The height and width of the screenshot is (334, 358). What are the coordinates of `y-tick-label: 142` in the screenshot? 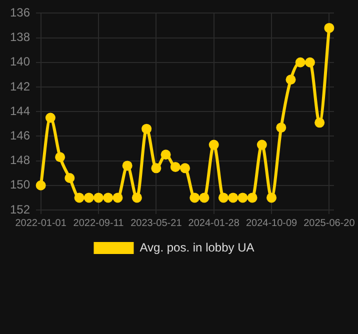 It's located at (20, 86).